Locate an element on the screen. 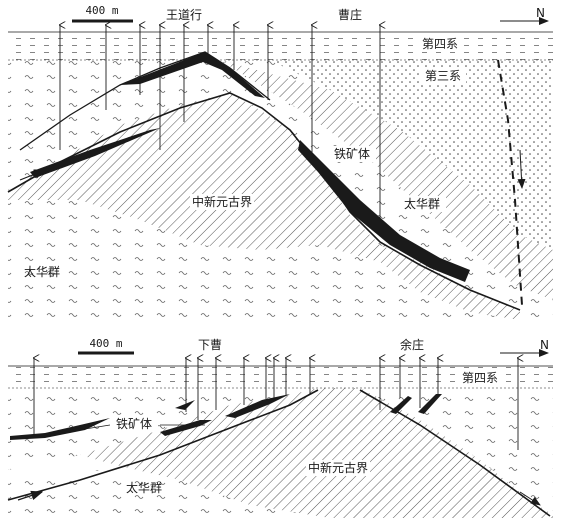 This screenshot has height=528, width=561. top-tertiary-label-bg is located at coordinates (443, 76).